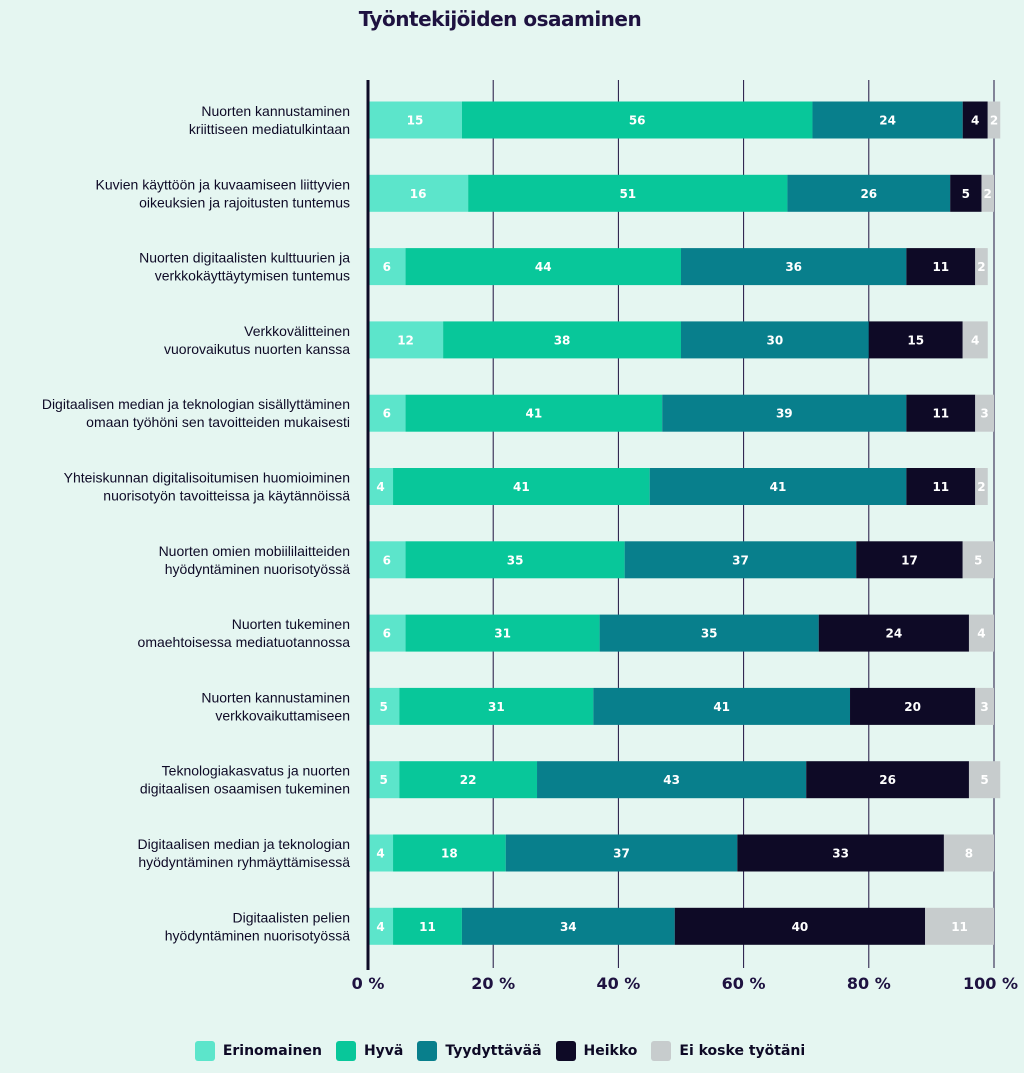 This screenshot has height=1073, width=1024. Describe the element at coordinates (272, 1051) in the screenshot. I see `legend-label: Erinomainen` at that location.